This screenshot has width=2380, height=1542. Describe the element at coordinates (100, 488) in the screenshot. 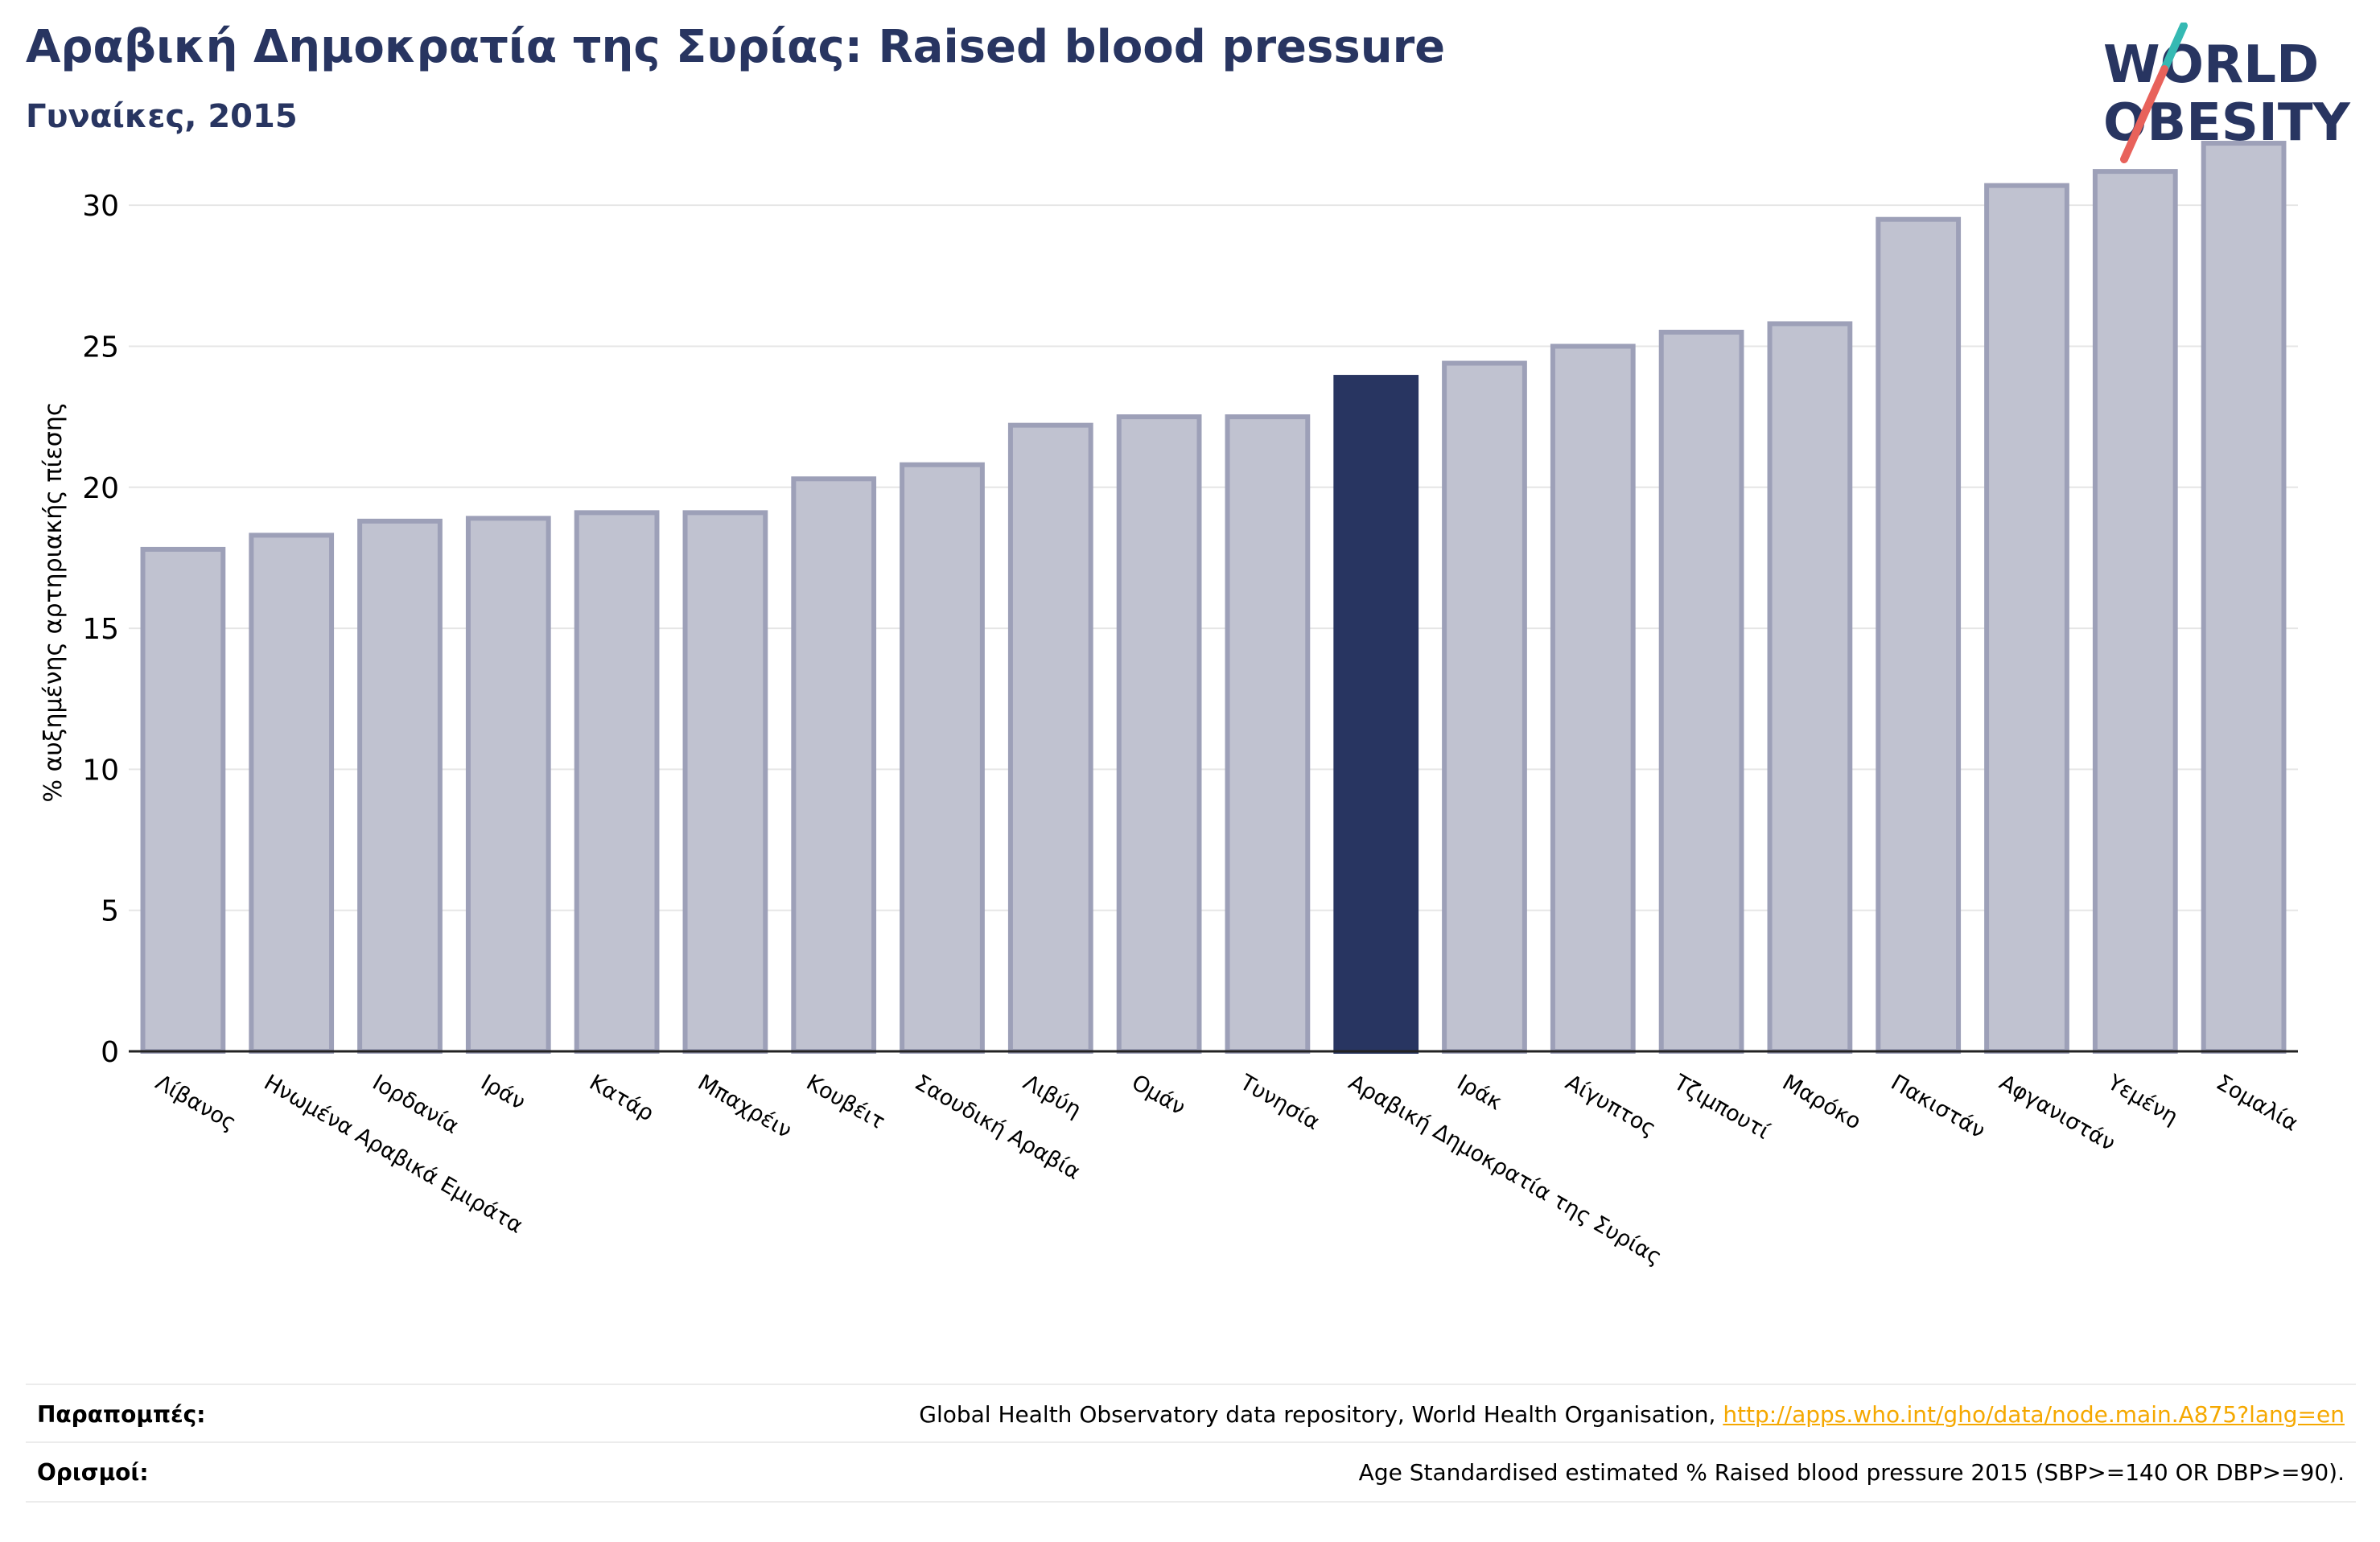

I see `y-tick-label: 20` at that location.